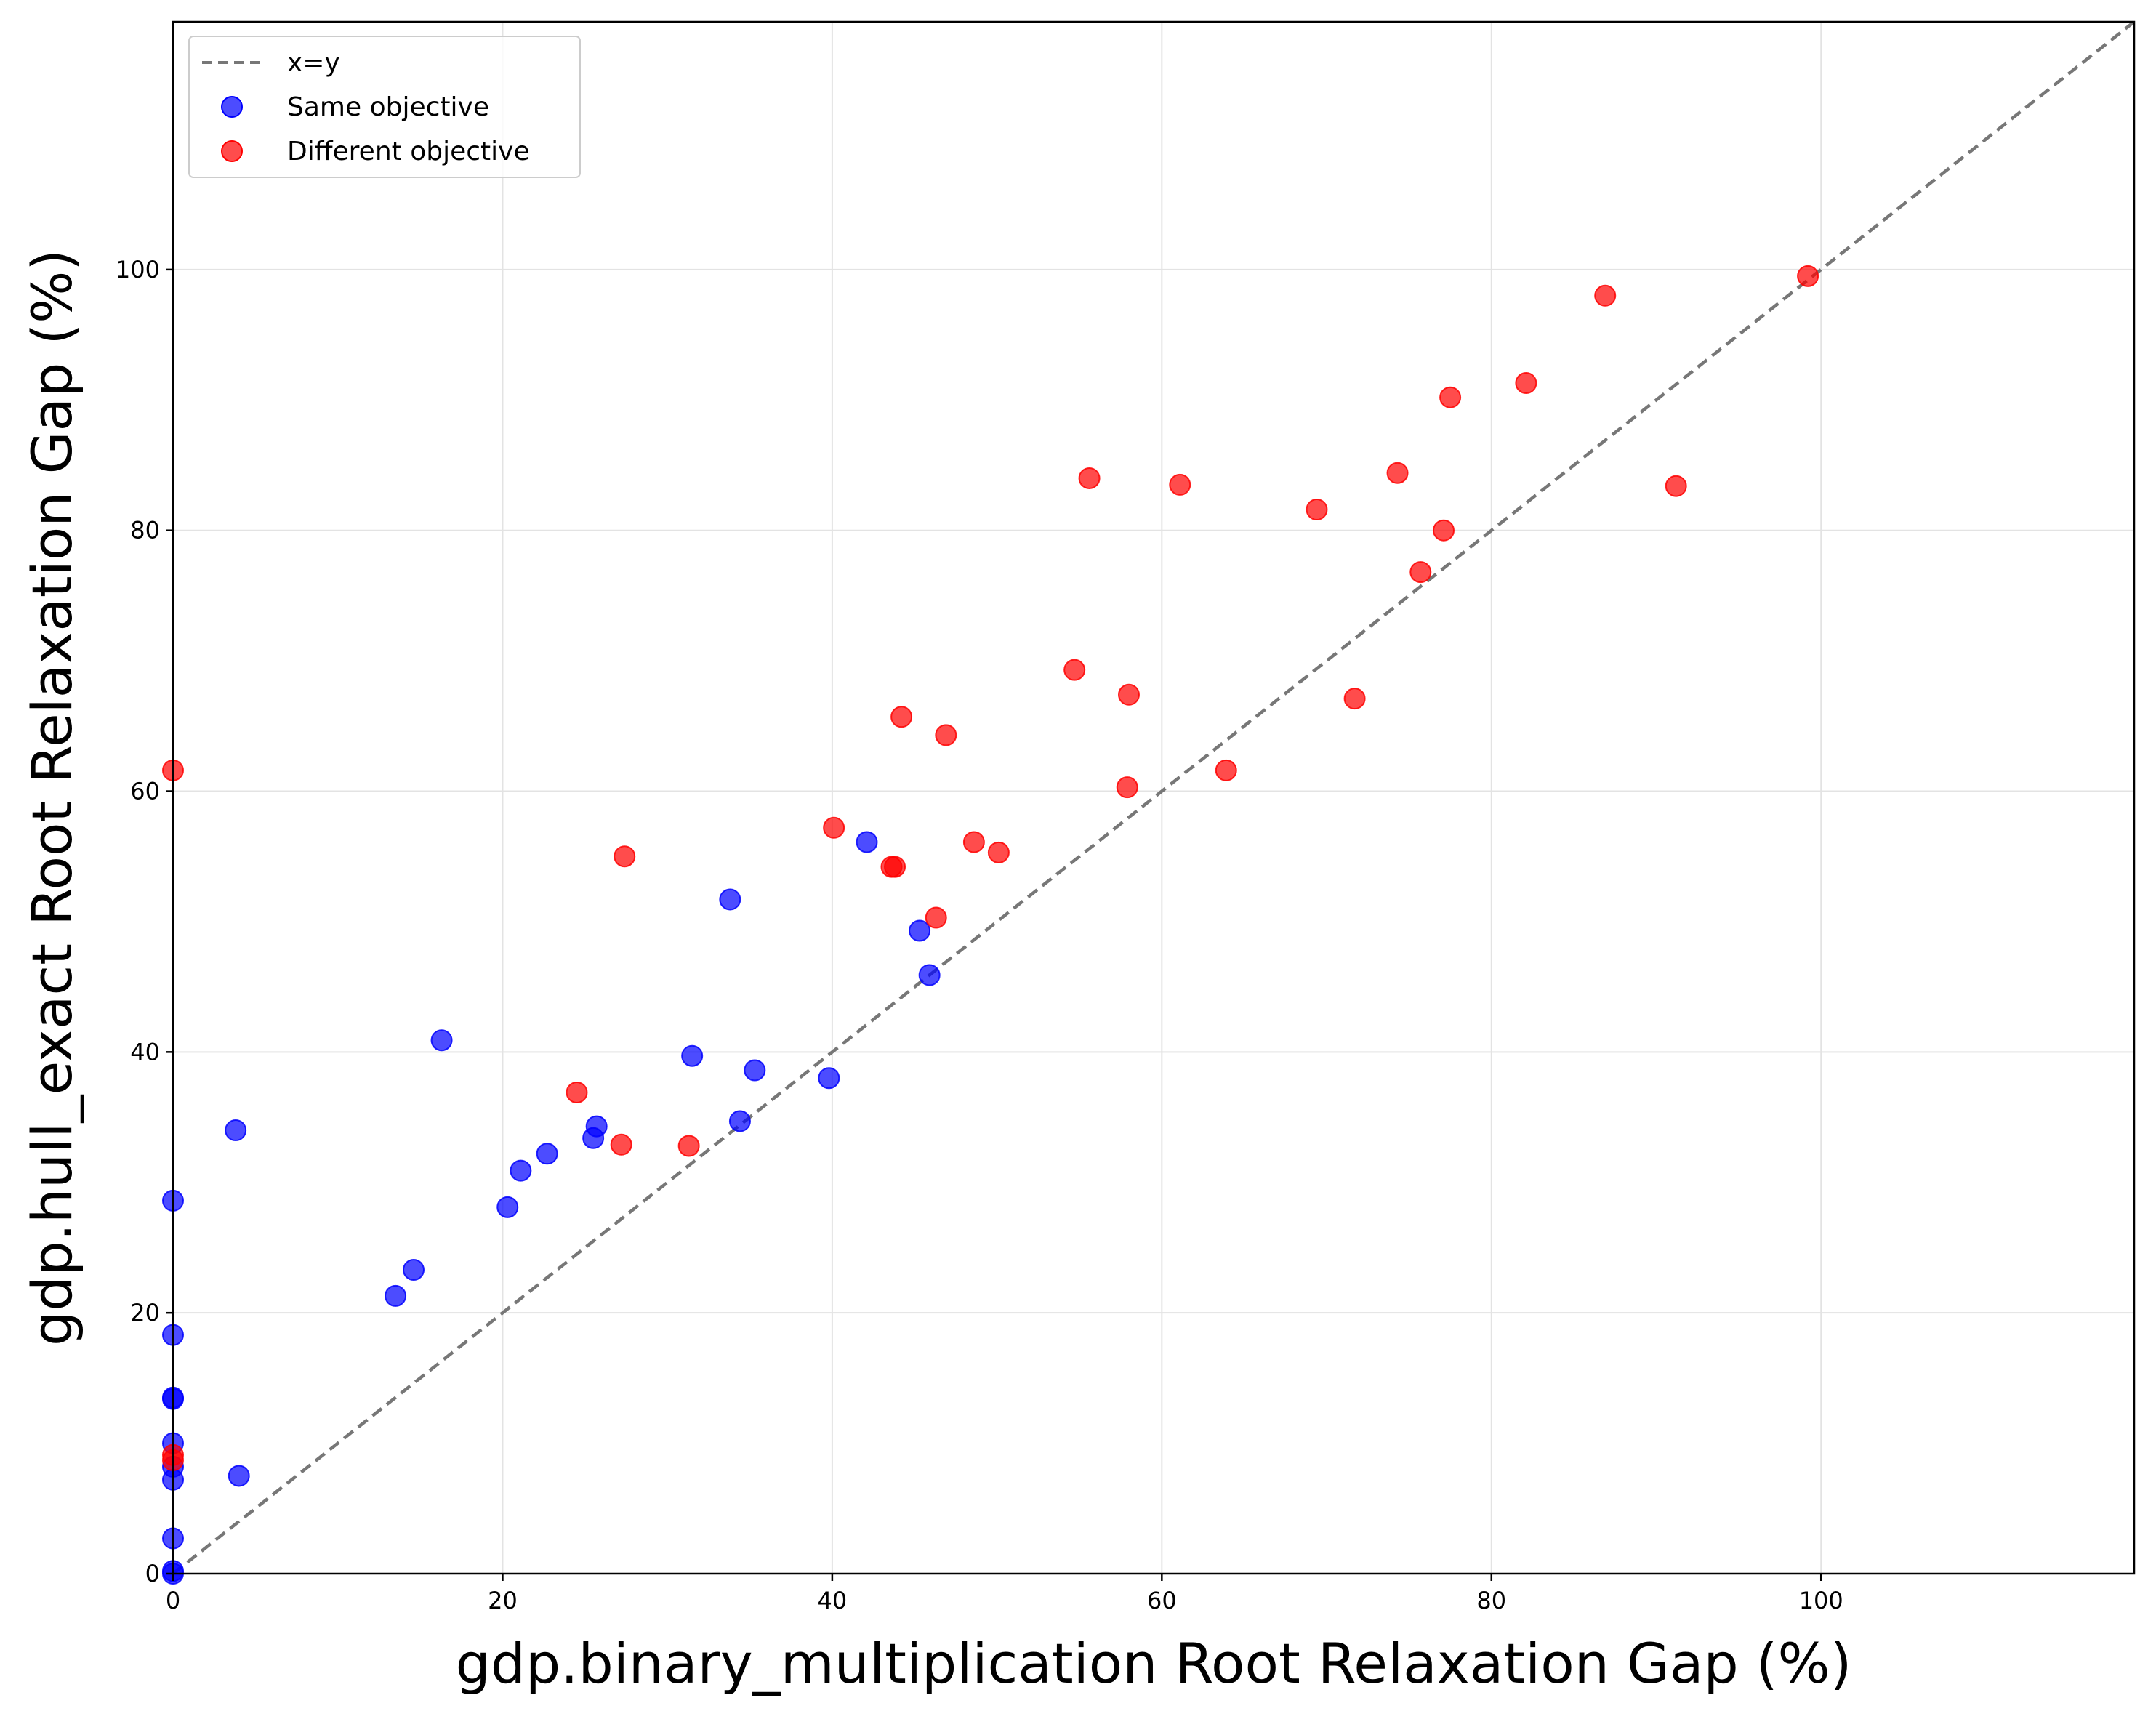 The image size is (2156, 1719). I want to click on legend-label-different-objective: Different objective, so click(408, 151).